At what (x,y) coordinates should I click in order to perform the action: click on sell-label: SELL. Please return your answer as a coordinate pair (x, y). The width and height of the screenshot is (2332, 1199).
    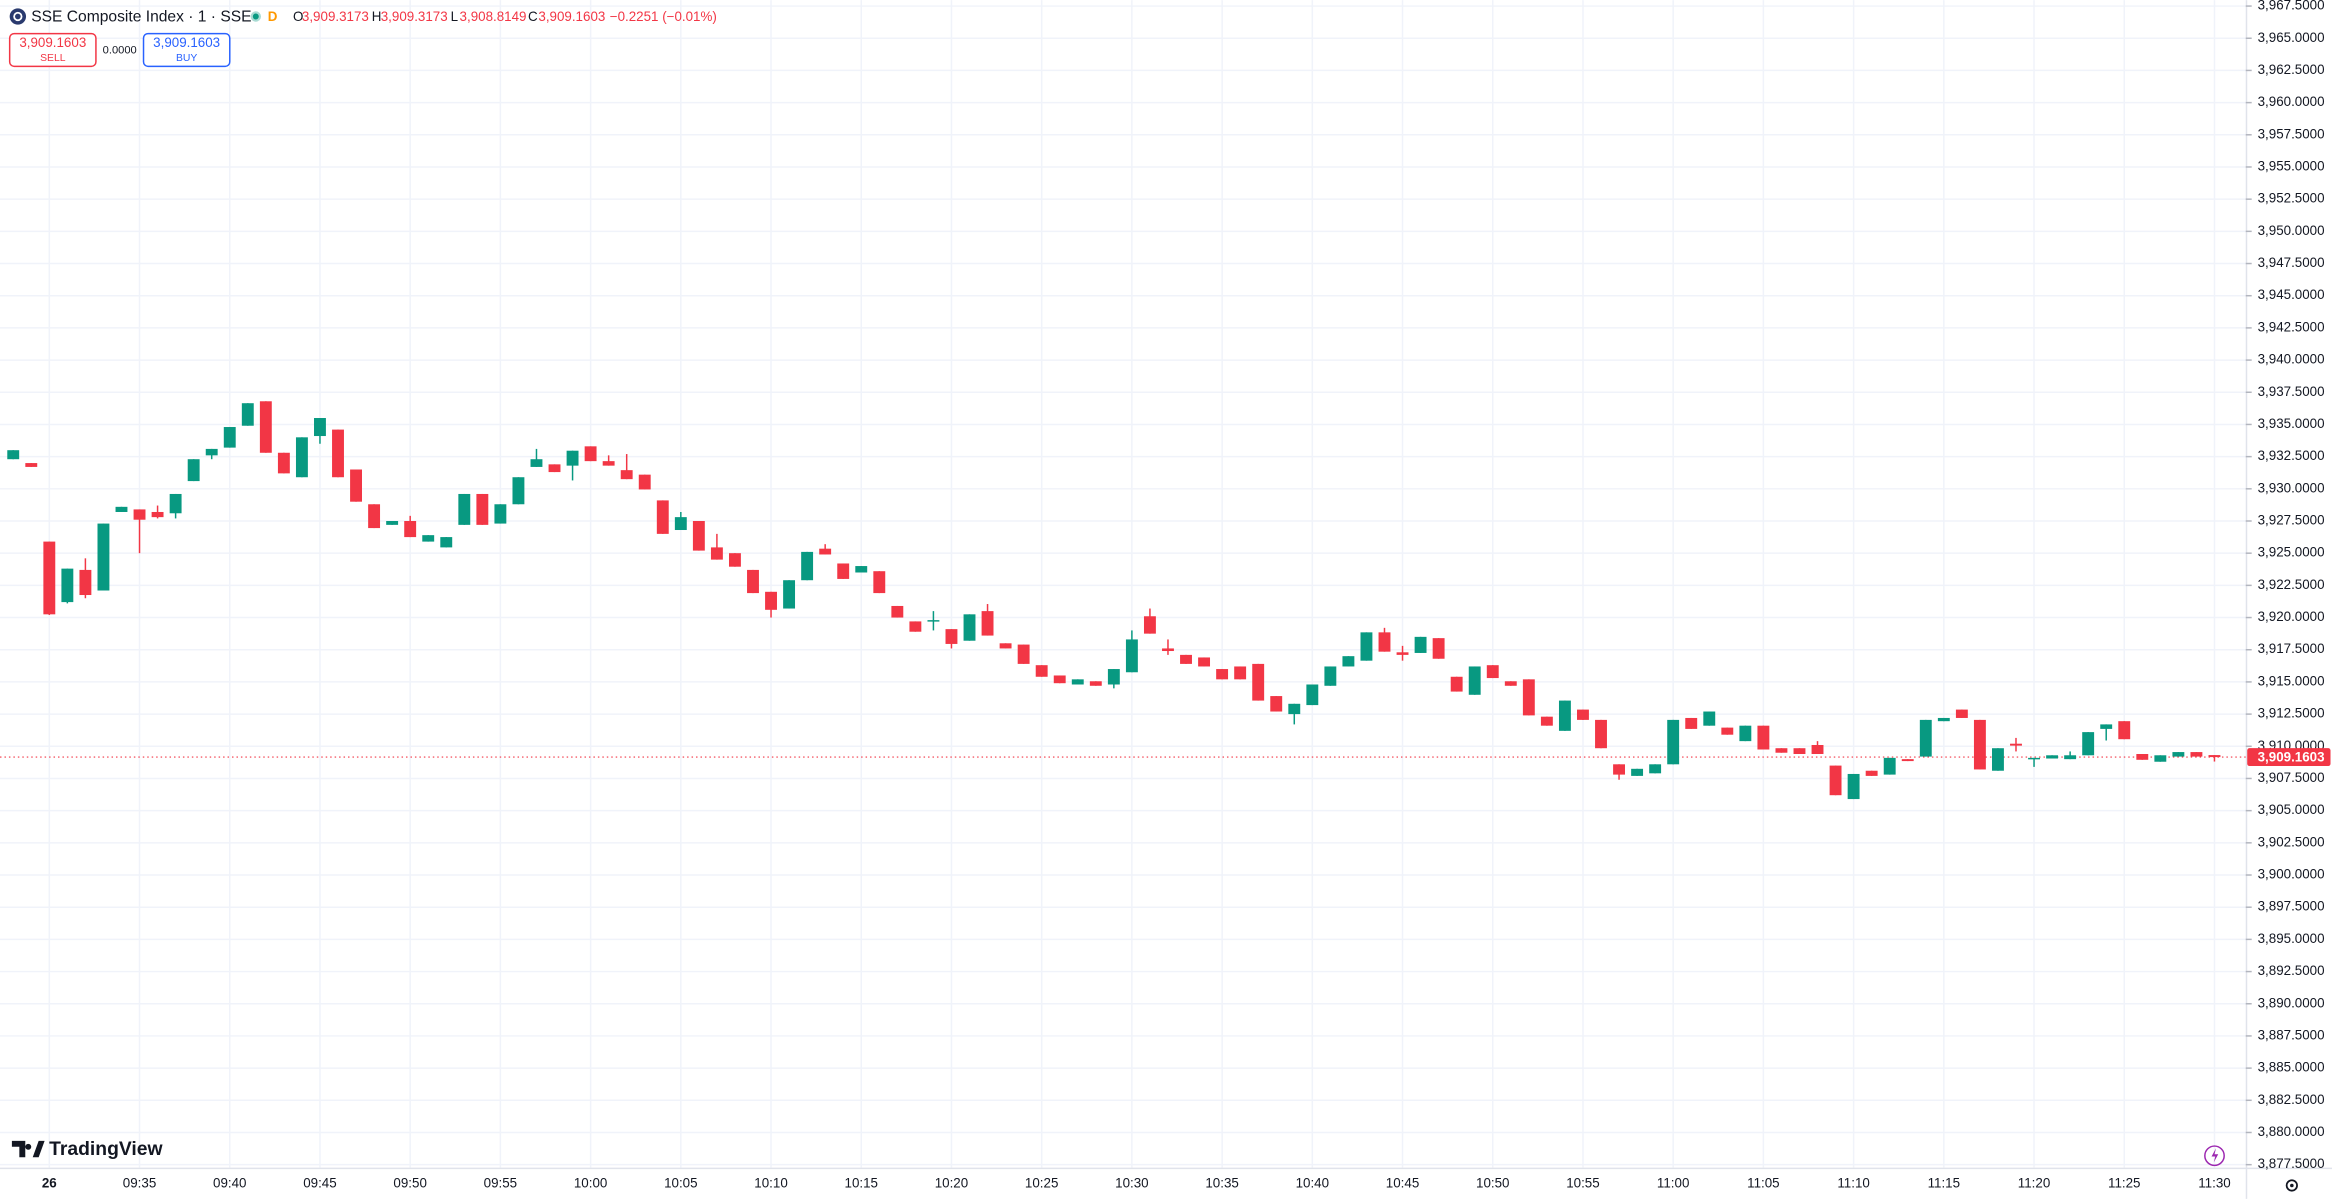
    Looking at the image, I should click on (53, 58).